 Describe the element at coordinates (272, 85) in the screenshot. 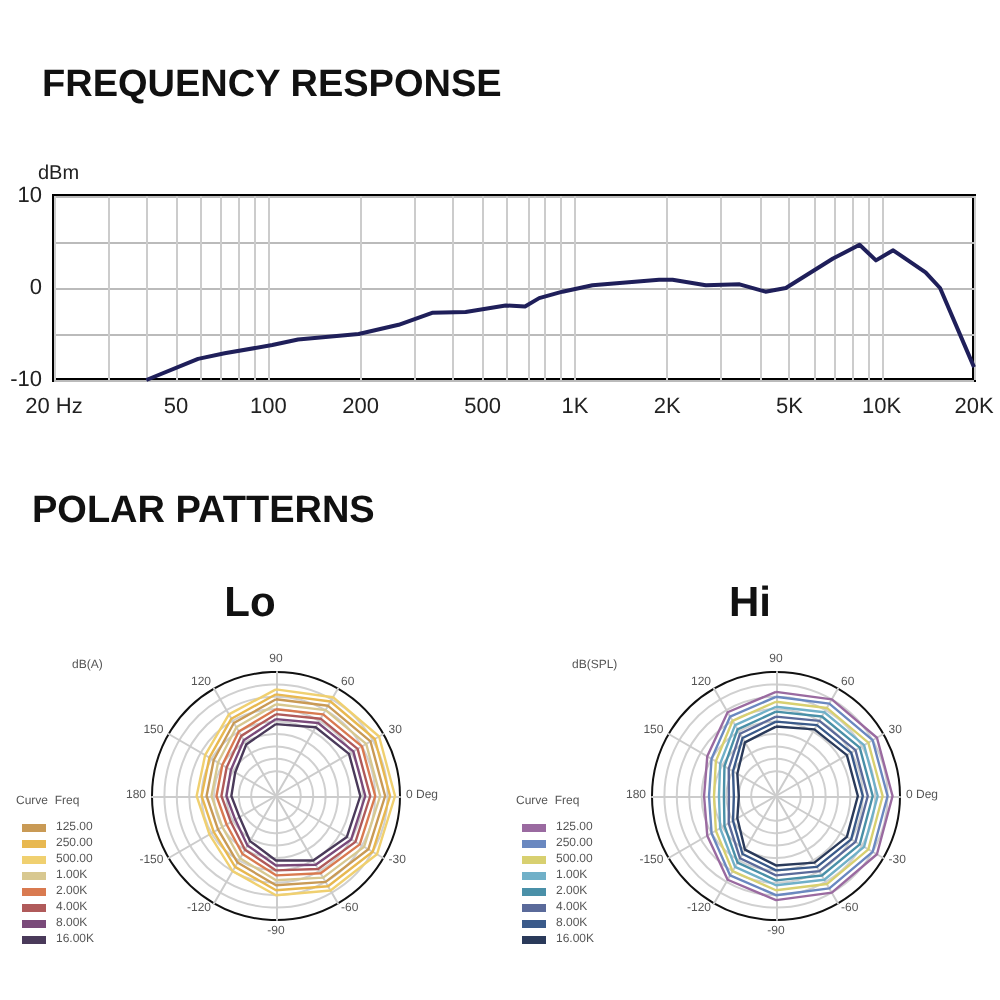

I see `chart-title: FREQUENCY RESPONSE` at that location.